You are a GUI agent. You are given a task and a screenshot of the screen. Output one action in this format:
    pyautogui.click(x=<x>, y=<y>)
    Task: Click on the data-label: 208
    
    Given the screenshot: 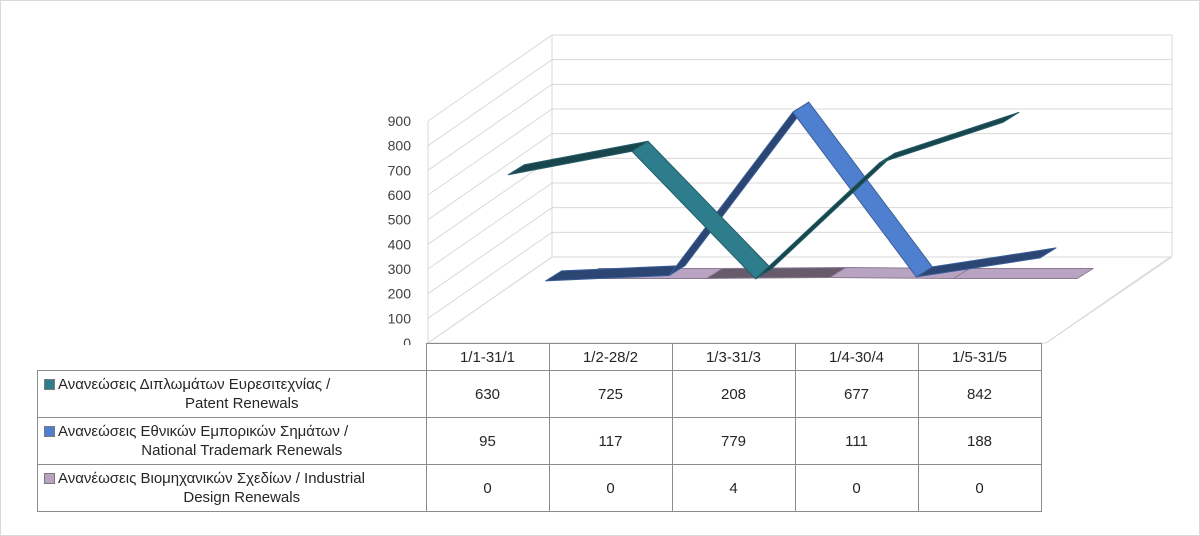 What is the action you would take?
    pyautogui.click(x=733, y=394)
    